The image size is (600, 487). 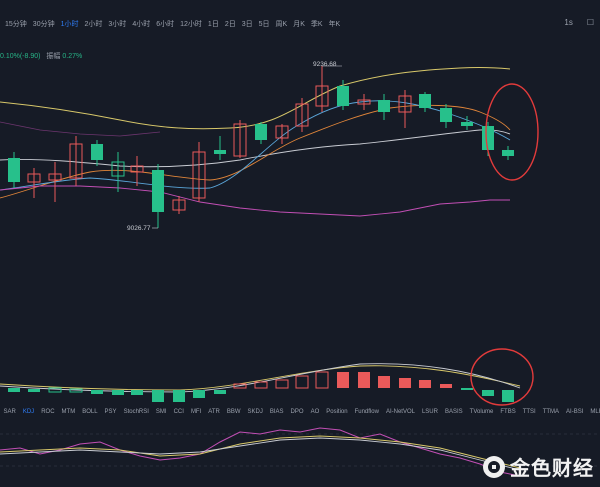 What do you see at coordinates (247, 24) in the screenshot?
I see `timeframe-tab: 3日` at bounding box center [247, 24].